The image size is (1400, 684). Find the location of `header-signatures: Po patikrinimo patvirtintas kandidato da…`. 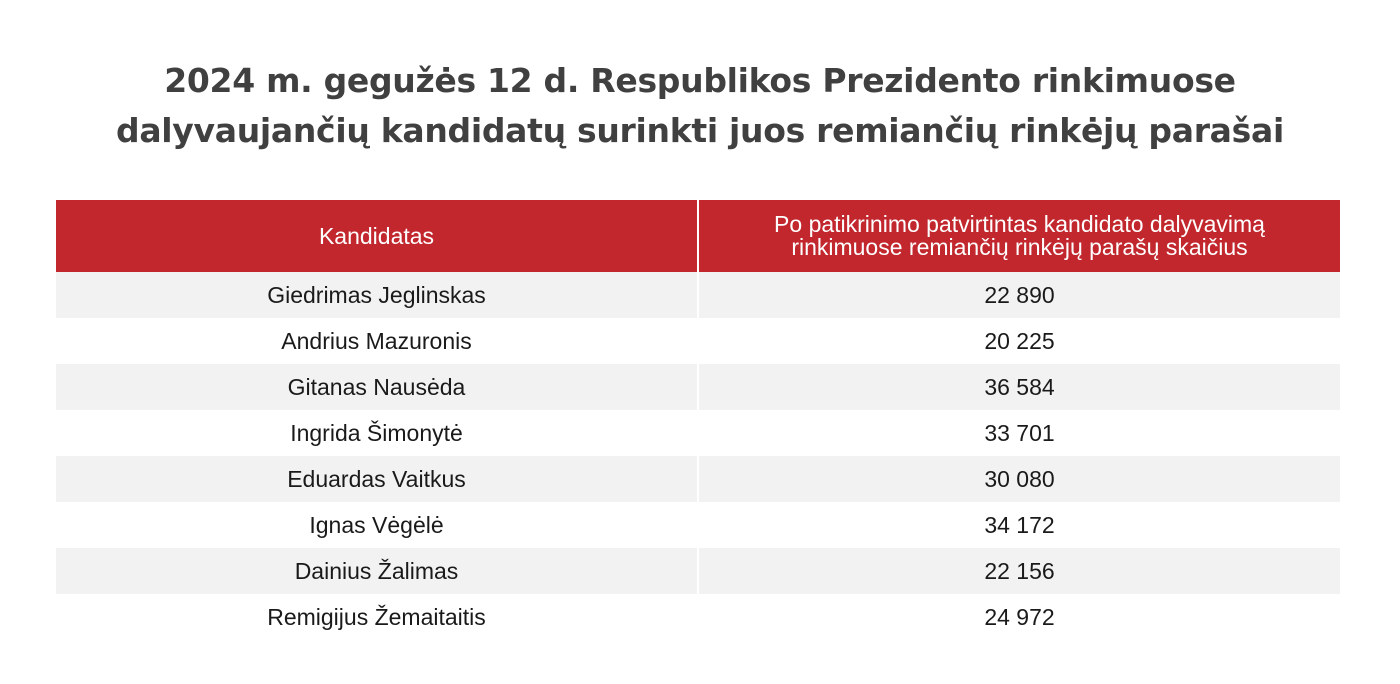

header-signatures: Po patikrinimo patvirtintas kandidato da… is located at coordinates (1018, 236).